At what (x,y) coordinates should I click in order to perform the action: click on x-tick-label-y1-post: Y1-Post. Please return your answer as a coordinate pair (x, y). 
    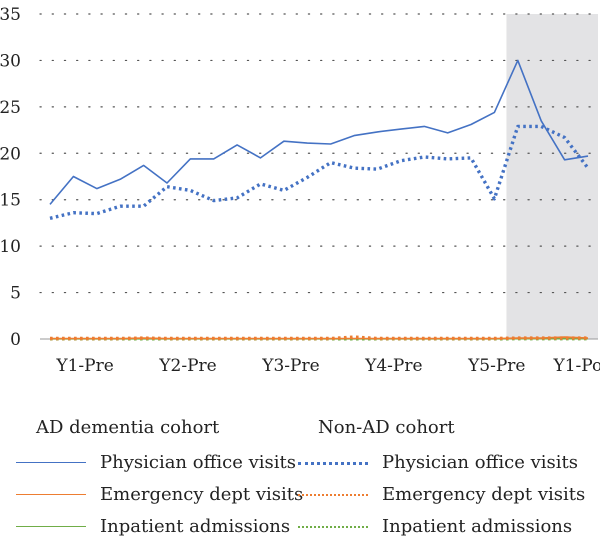
    Looking at the image, I should click on (576, 366).